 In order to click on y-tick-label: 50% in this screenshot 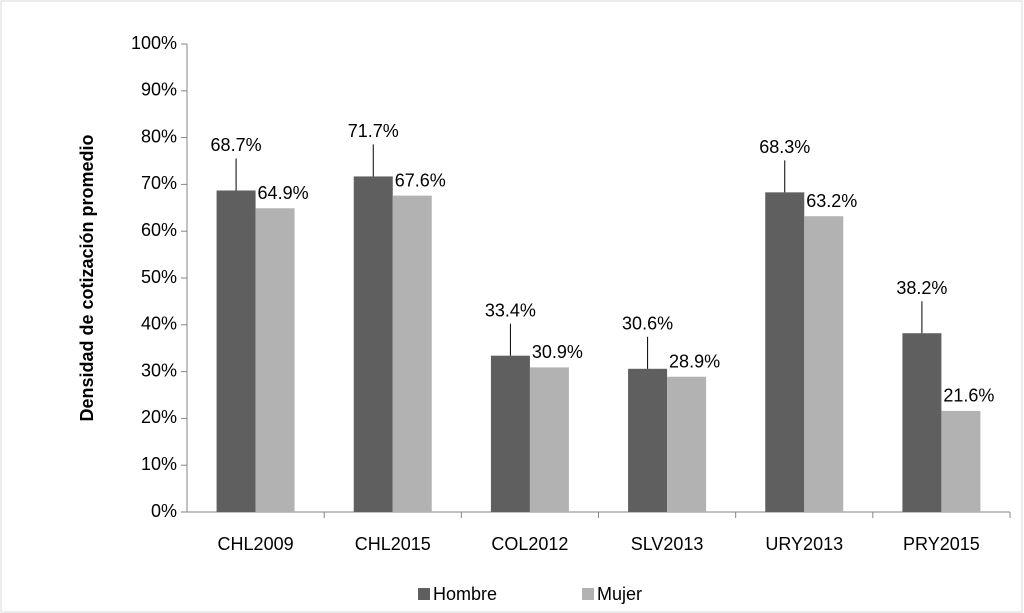, I will do `click(159, 277)`.